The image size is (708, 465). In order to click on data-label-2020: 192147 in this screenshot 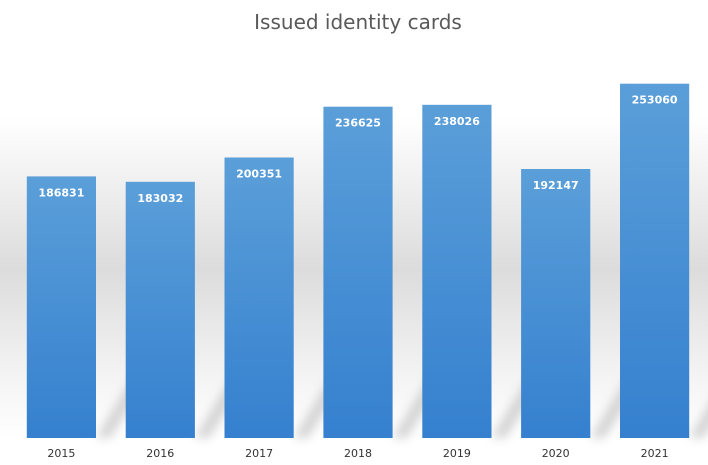, I will do `click(556, 185)`.